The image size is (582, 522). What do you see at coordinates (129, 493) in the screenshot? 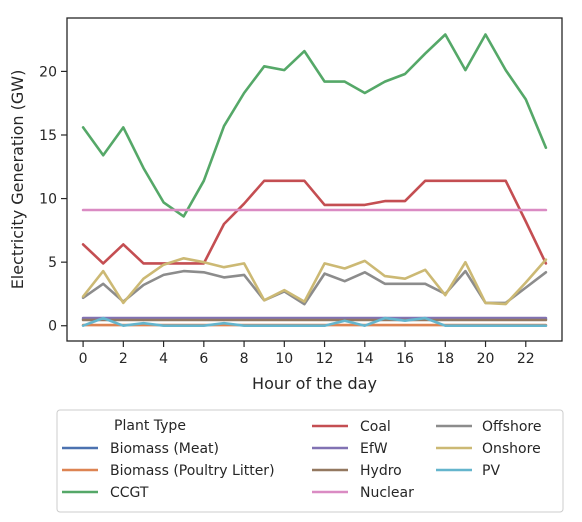
I see `legend-label: CCGT` at bounding box center [129, 493].